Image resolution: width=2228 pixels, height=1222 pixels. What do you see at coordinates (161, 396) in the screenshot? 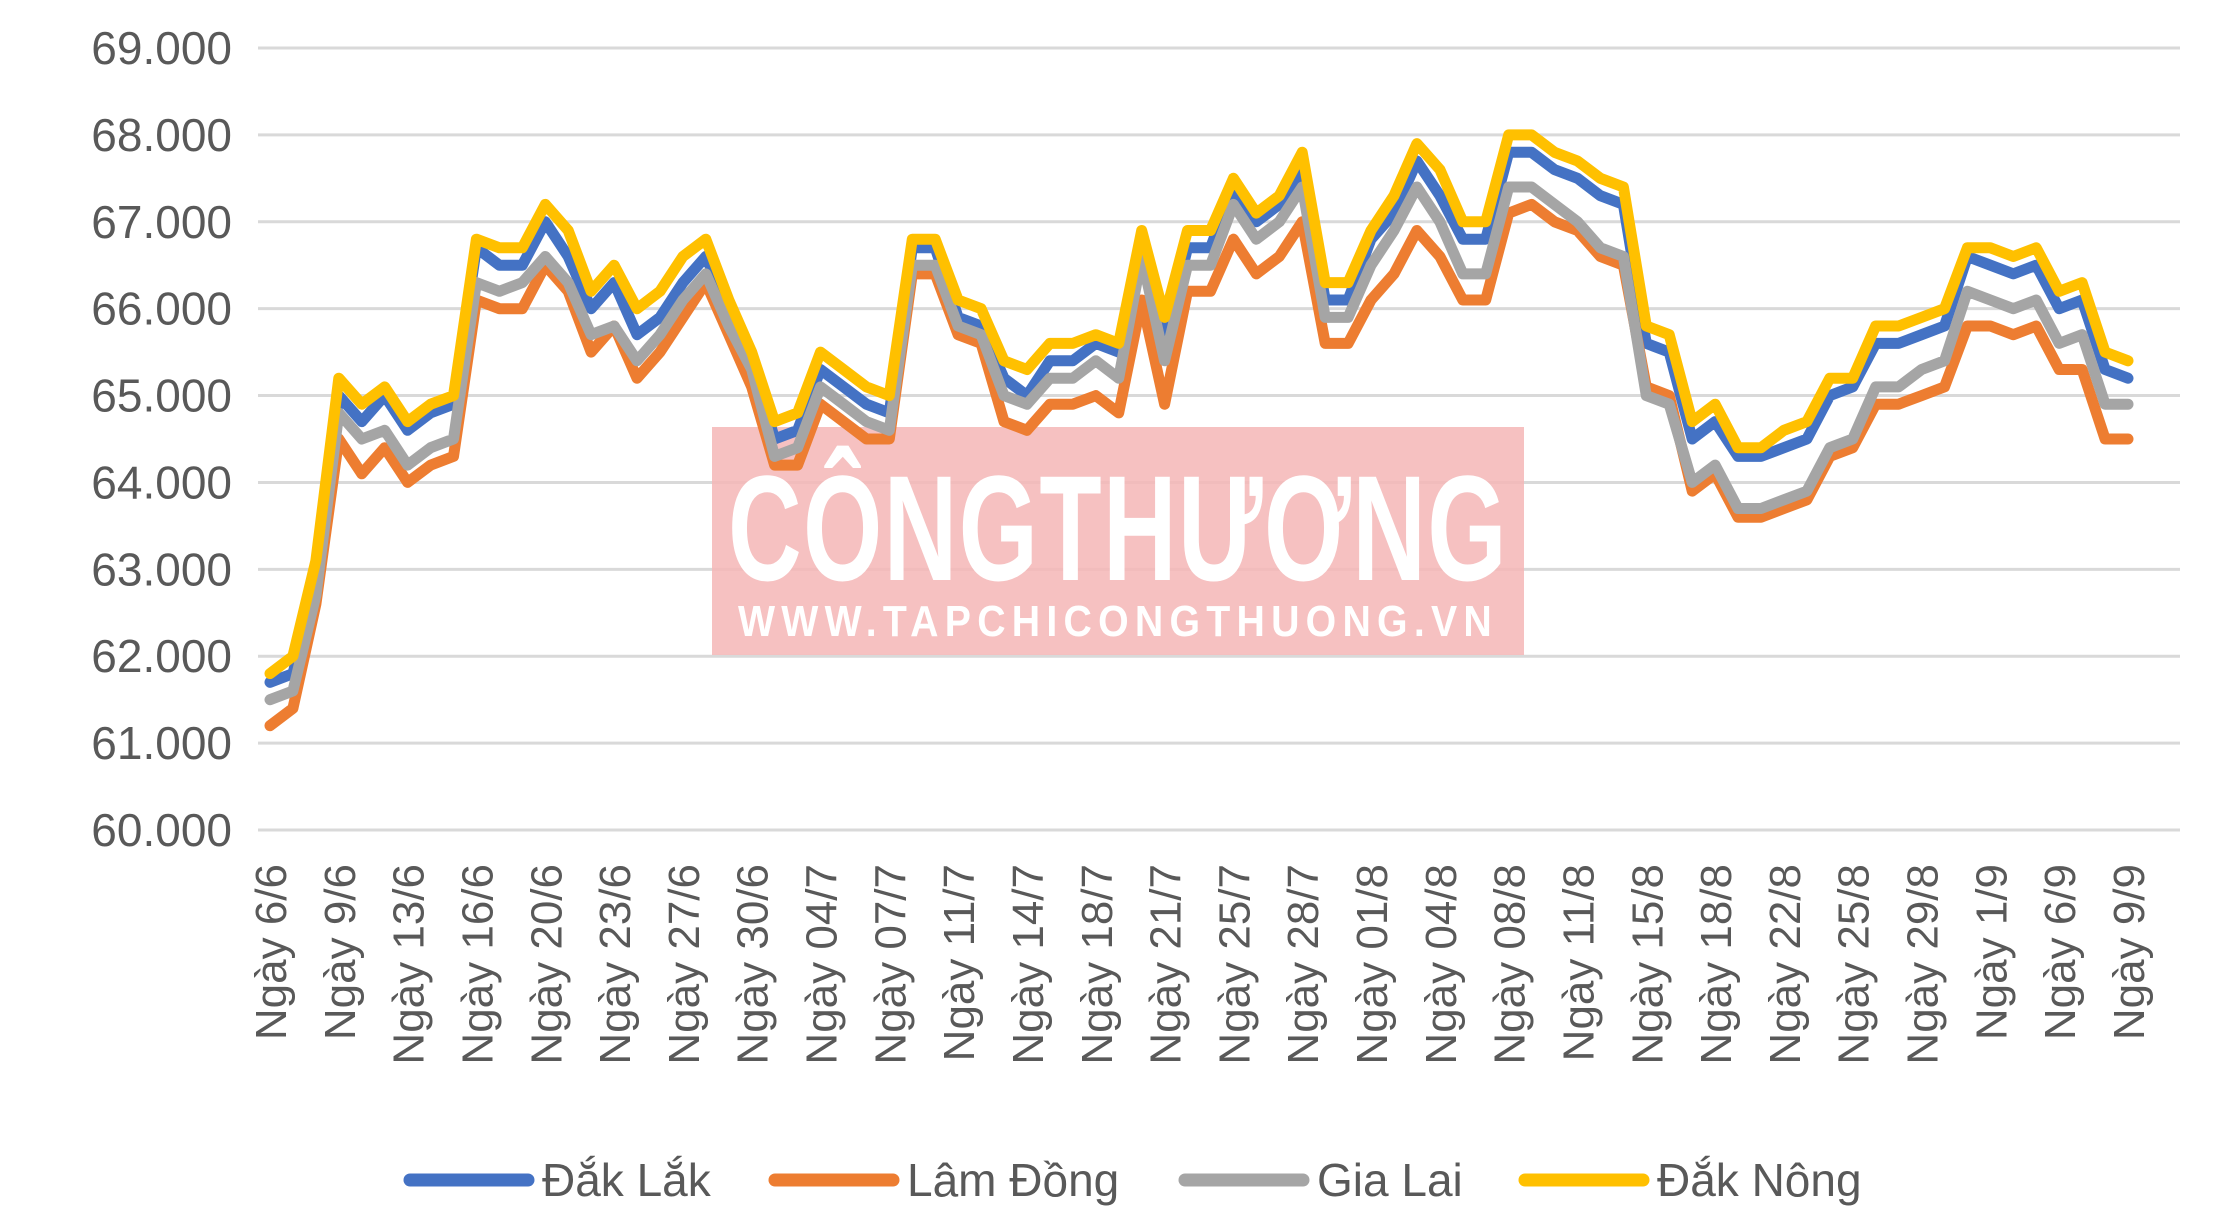
I see `y-tick-label: 65.000` at bounding box center [161, 396].